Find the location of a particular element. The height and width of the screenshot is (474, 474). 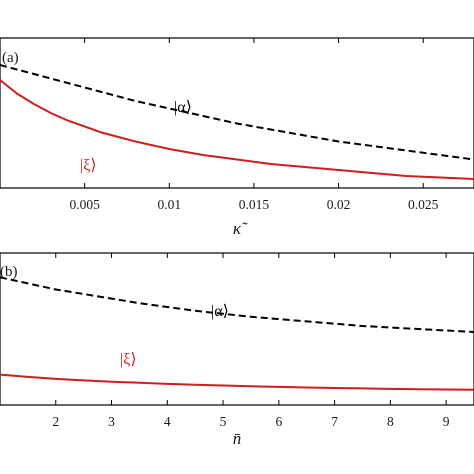

x-tick-label: 4 is located at coordinates (167, 421).